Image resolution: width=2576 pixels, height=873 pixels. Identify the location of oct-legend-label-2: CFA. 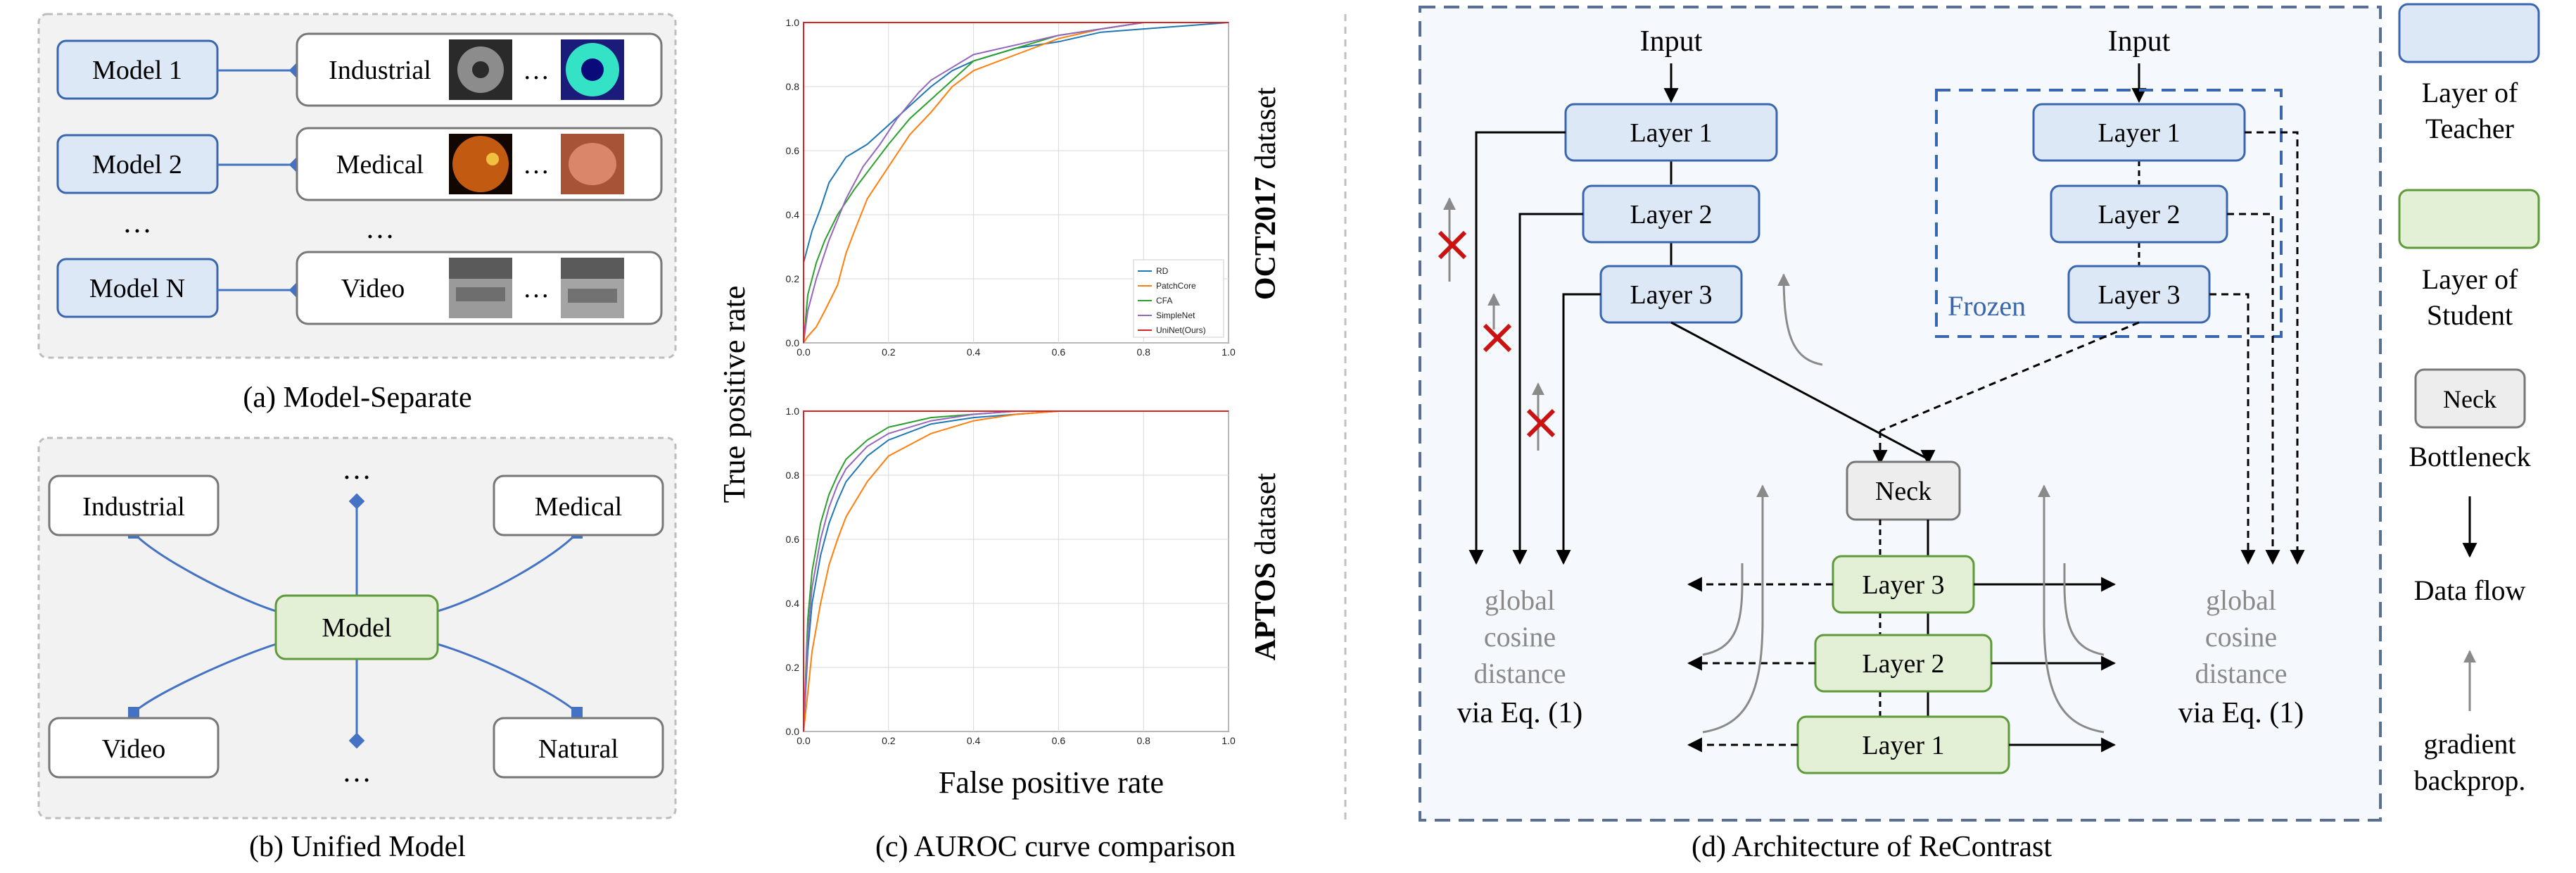
(1164, 301).